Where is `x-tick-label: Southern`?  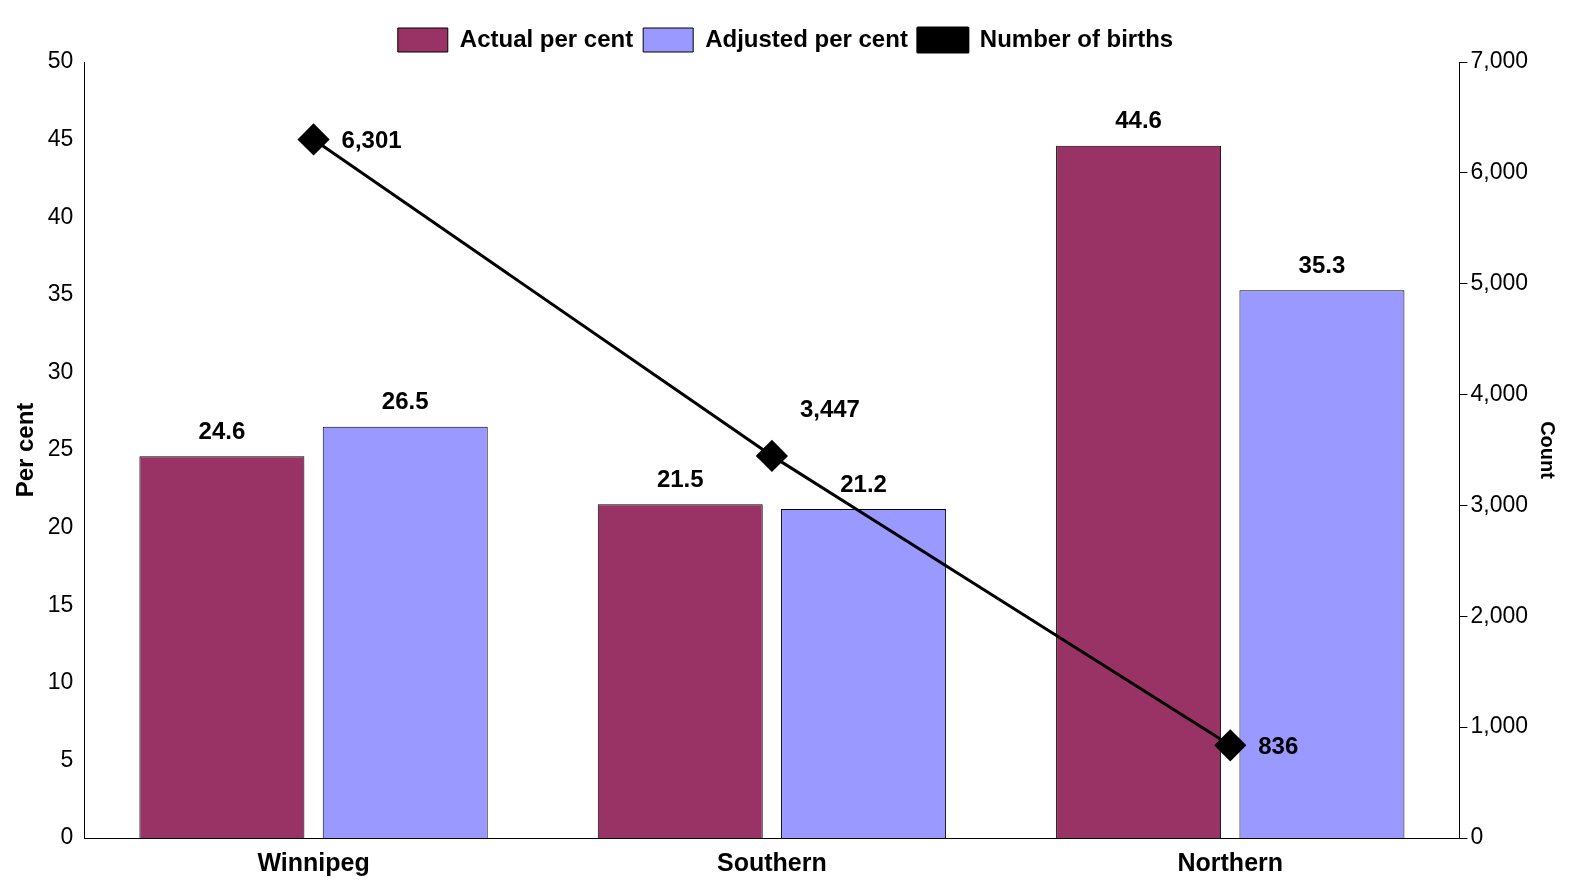 x-tick-label: Southern is located at coordinates (772, 861).